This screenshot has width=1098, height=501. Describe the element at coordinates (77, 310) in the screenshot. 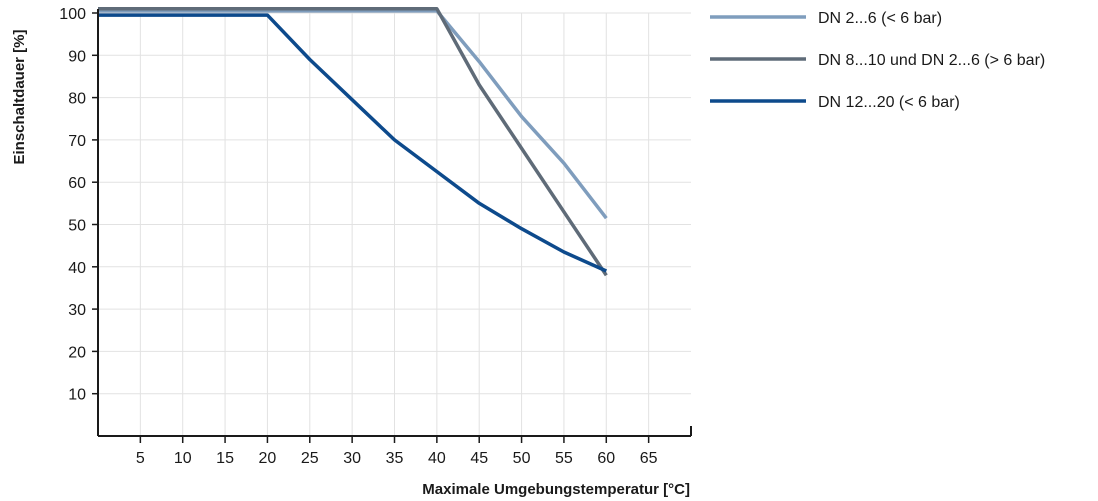

I see `y-tick-label: 30` at that location.